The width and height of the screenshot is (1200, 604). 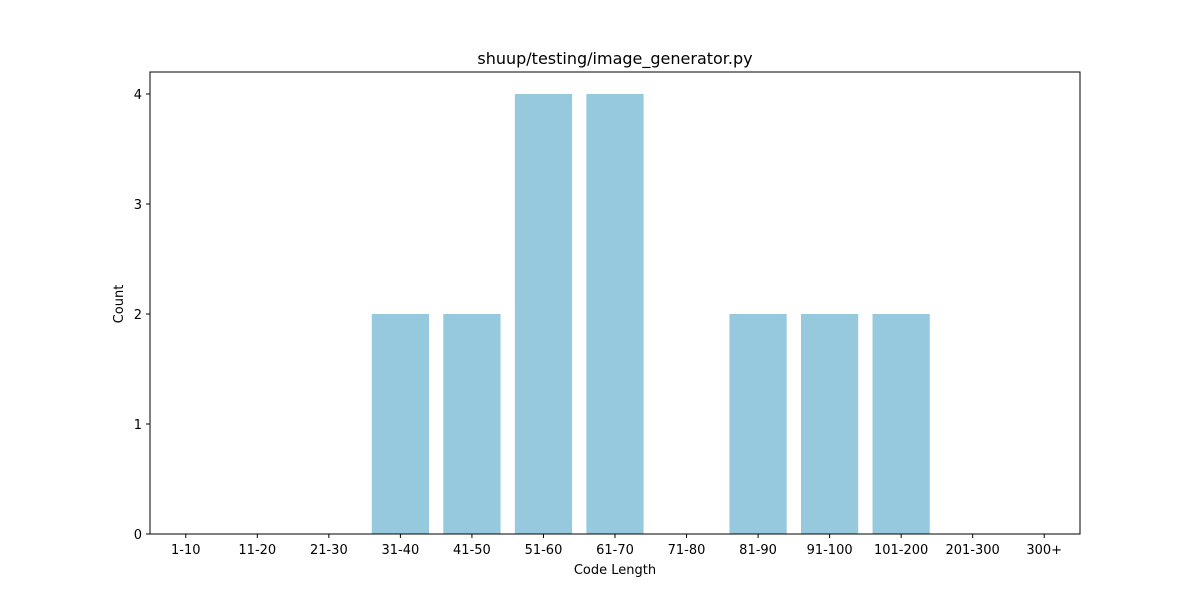 I want to click on x-tick-label: 41-50, so click(x=472, y=550).